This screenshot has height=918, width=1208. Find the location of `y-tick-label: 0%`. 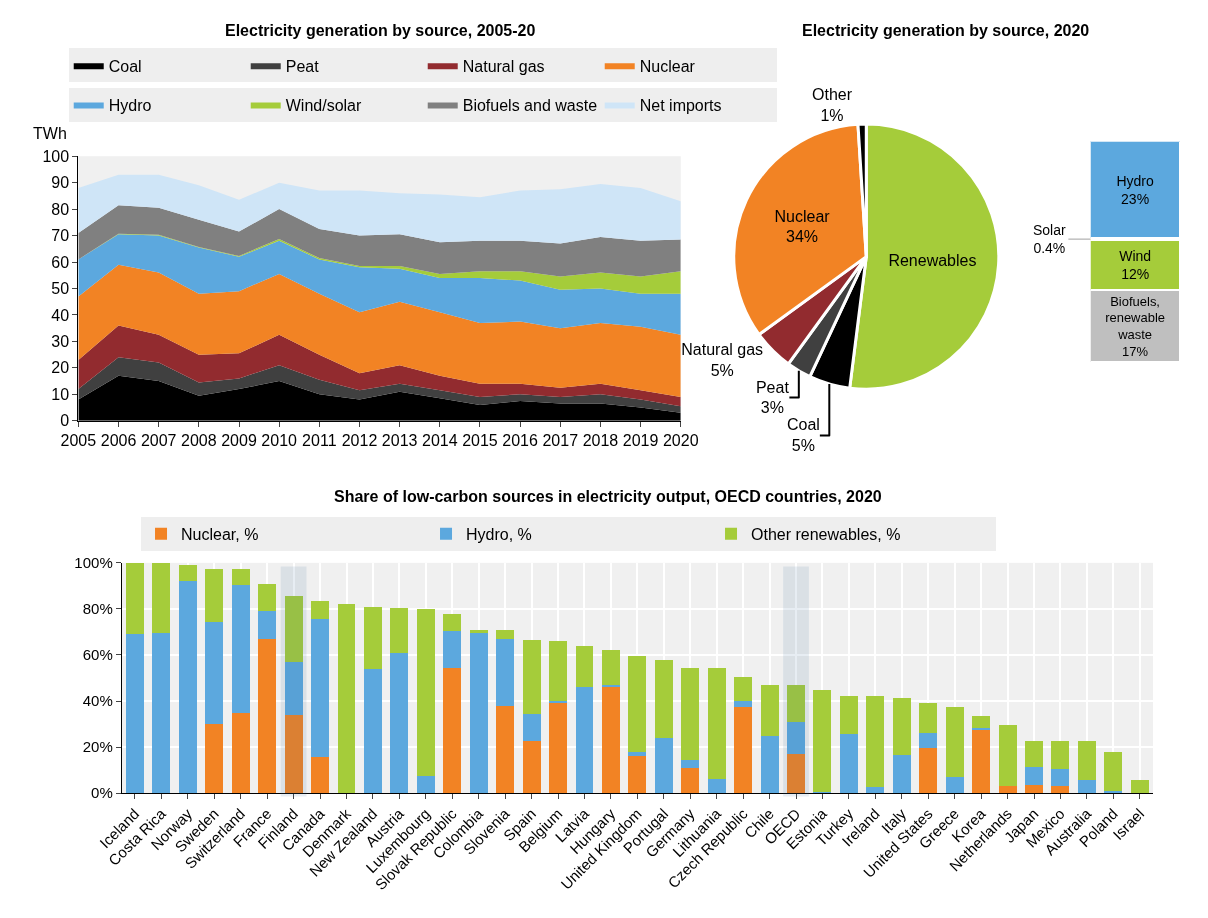

y-tick-label: 0% is located at coordinates (102, 793).